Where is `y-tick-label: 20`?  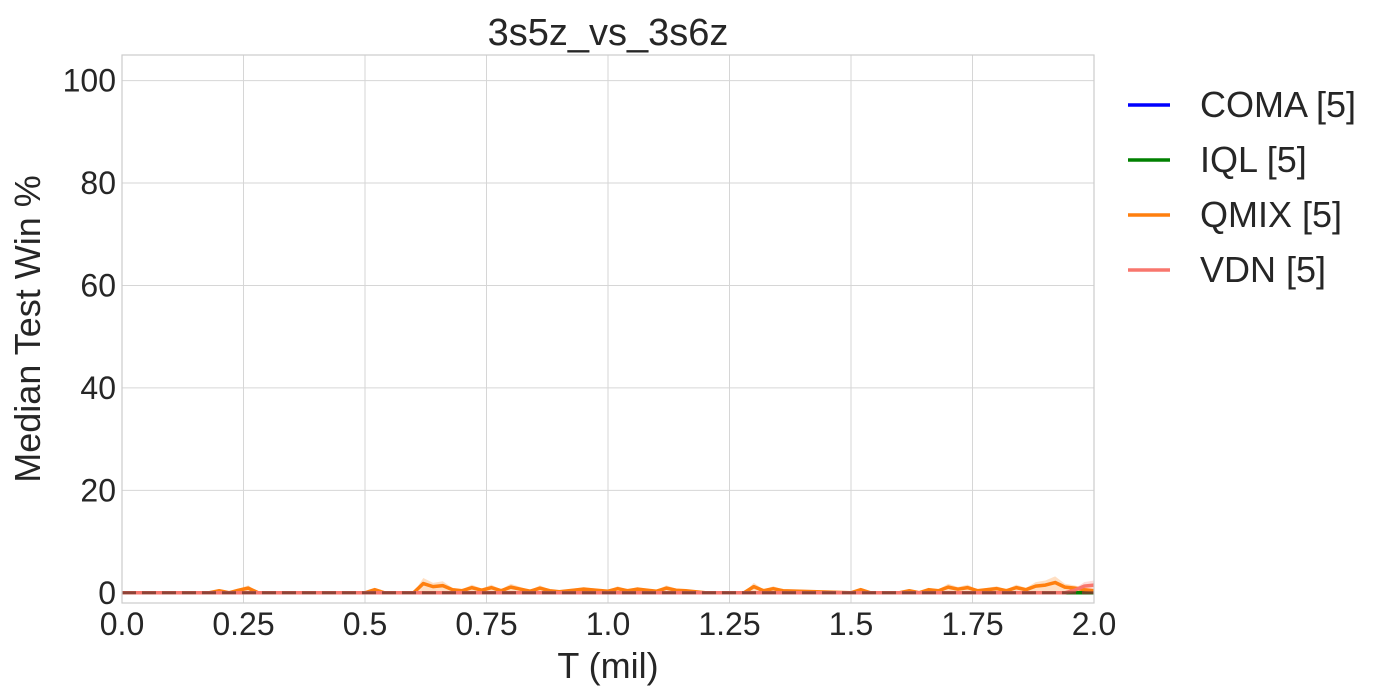
y-tick-label: 20 is located at coordinates (98, 490).